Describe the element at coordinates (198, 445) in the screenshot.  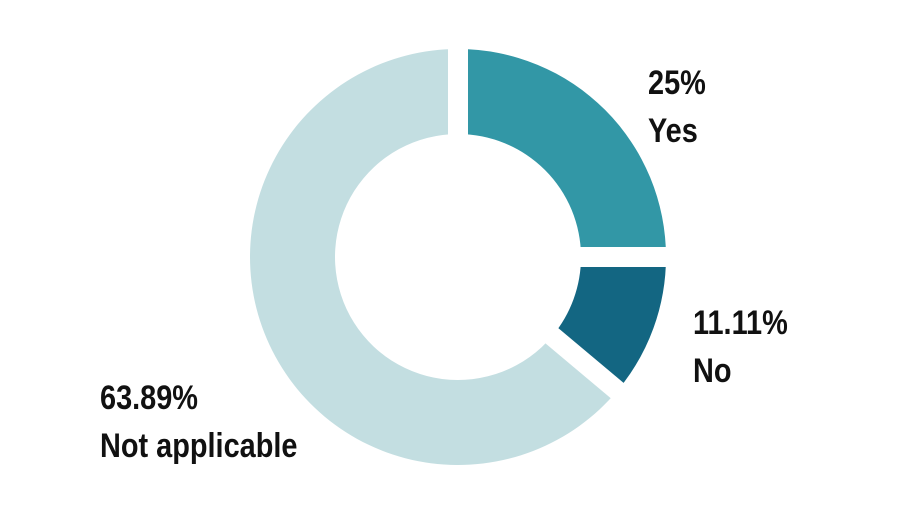
I see `category-label: Not applicable` at that location.